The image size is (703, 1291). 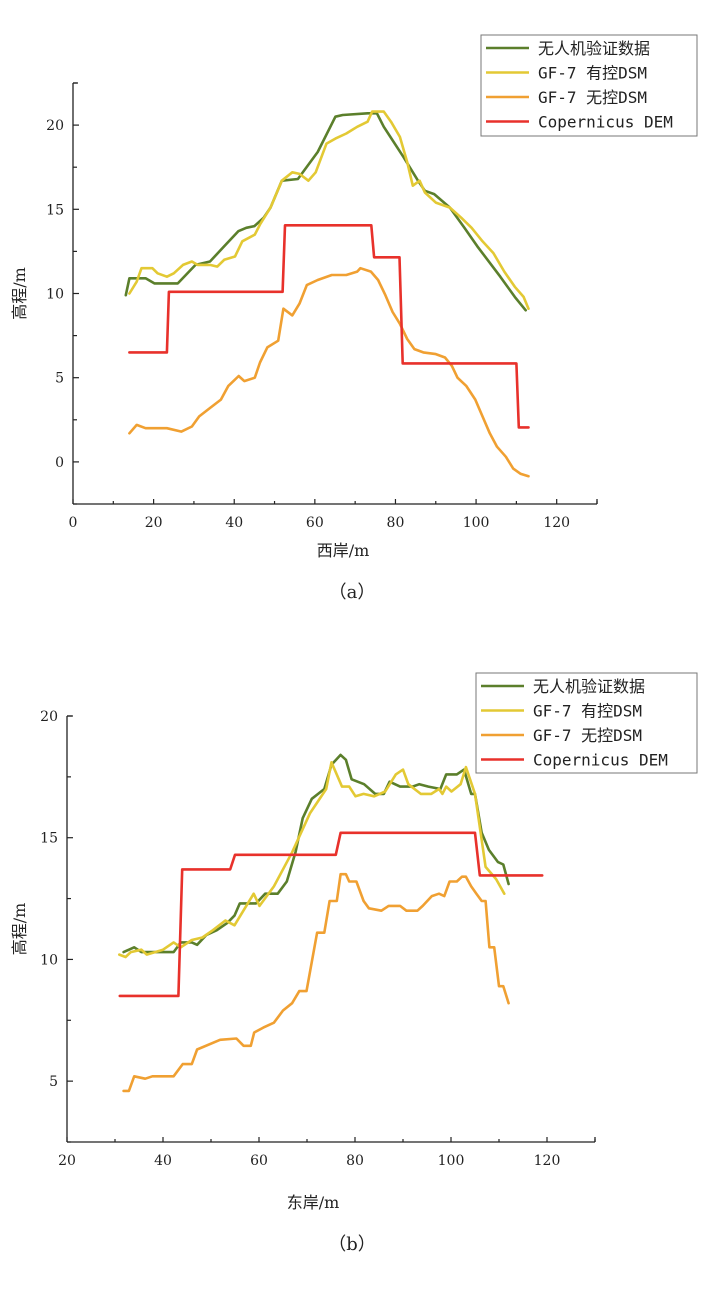 I want to click on panel-caption: （b）, so click(x=352, y=1244).